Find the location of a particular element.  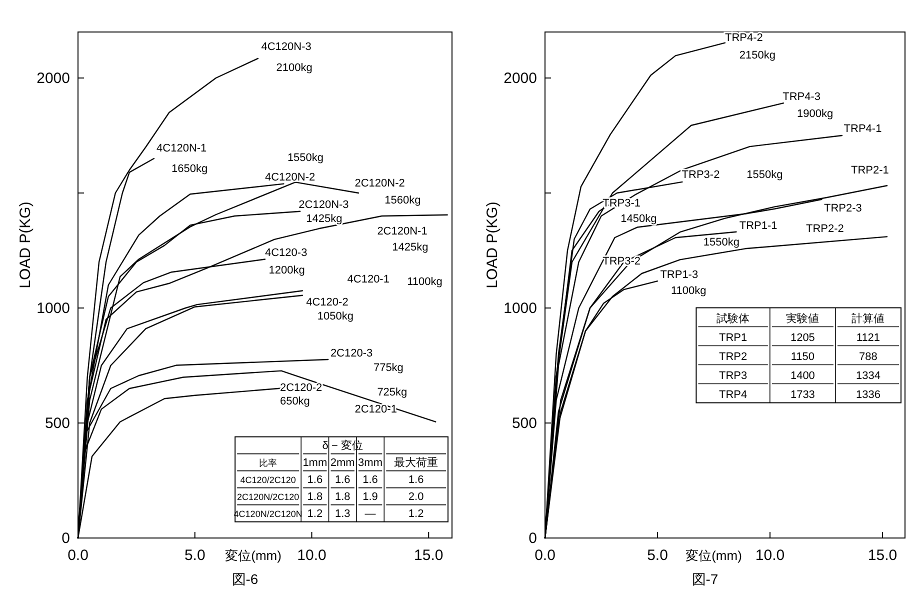

annotation: 1450kg is located at coordinates (638, 218).